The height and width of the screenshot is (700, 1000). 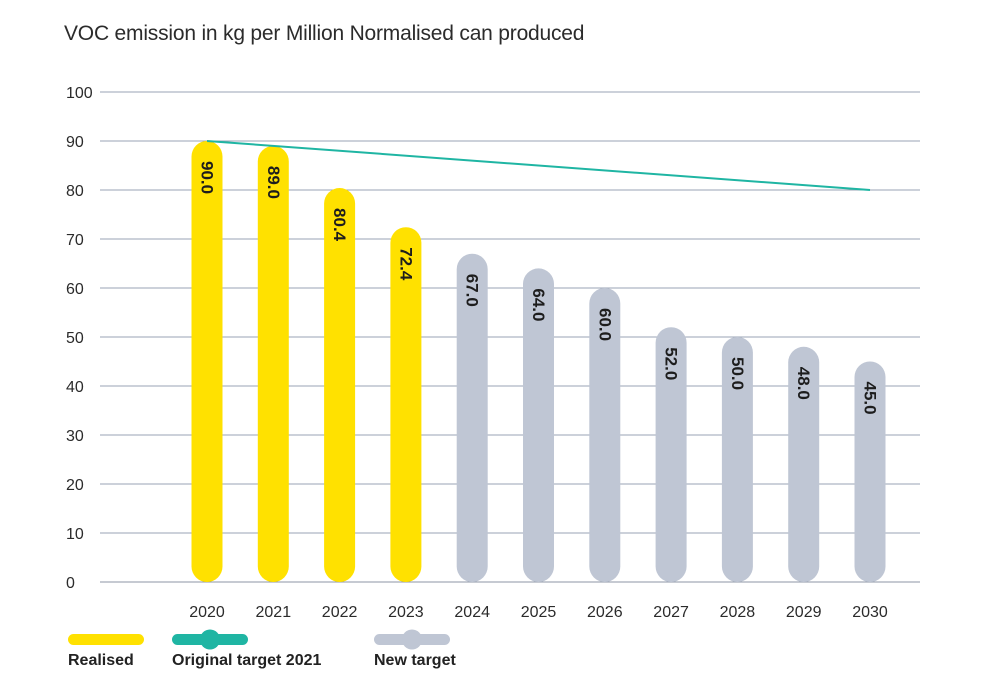 What do you see at coordinates (75, 289) in the screenshot?
I see `y-tick-label: 60` at bounding box center [75, 289].